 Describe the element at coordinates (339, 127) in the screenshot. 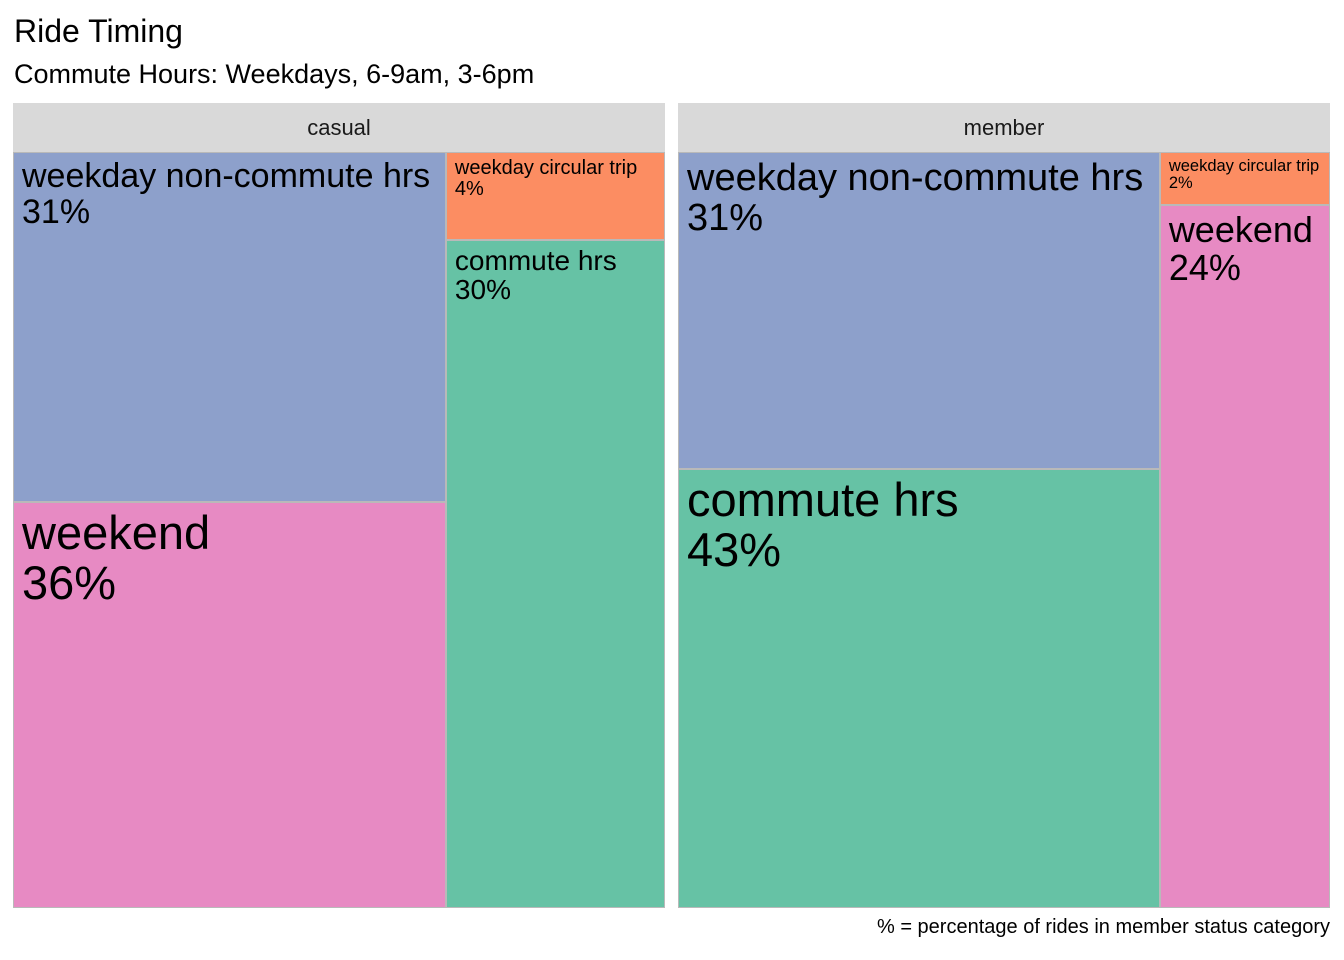

I see `facet-strip-label: casual` at that location.